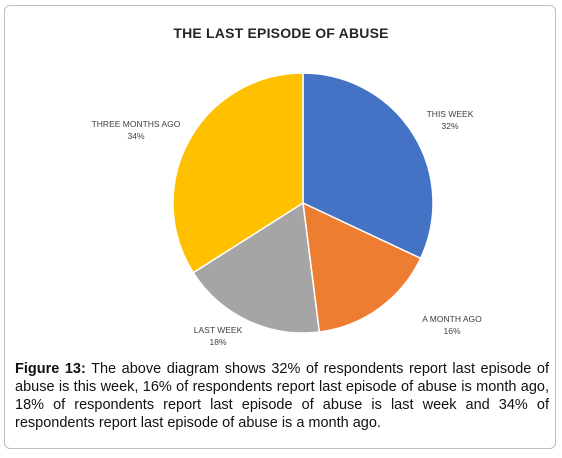 This screenshot has height=458, width=562. I want to click on figure-label: Figure 13:, so click(50, 369).